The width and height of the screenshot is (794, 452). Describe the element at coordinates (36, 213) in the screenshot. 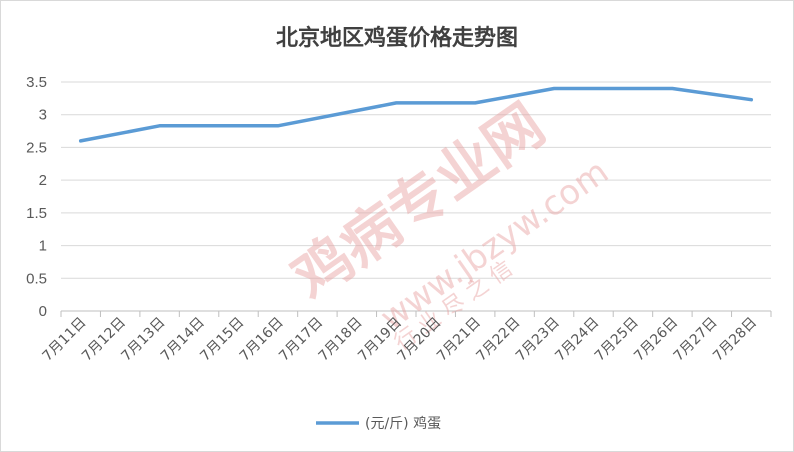

I see `y-tick-label: 1.5` at that location.